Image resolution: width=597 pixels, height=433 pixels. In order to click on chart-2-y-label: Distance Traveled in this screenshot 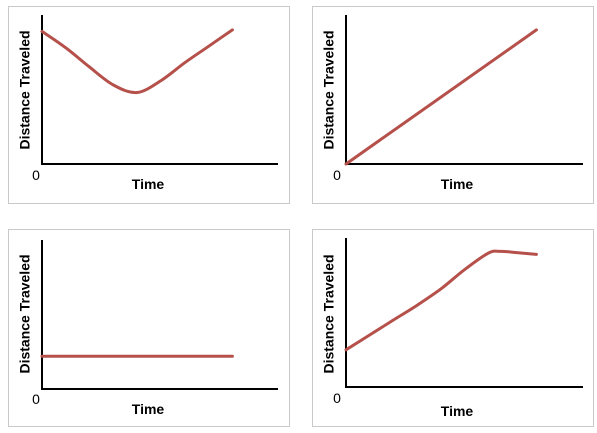, I will do `click(329, 89)`.